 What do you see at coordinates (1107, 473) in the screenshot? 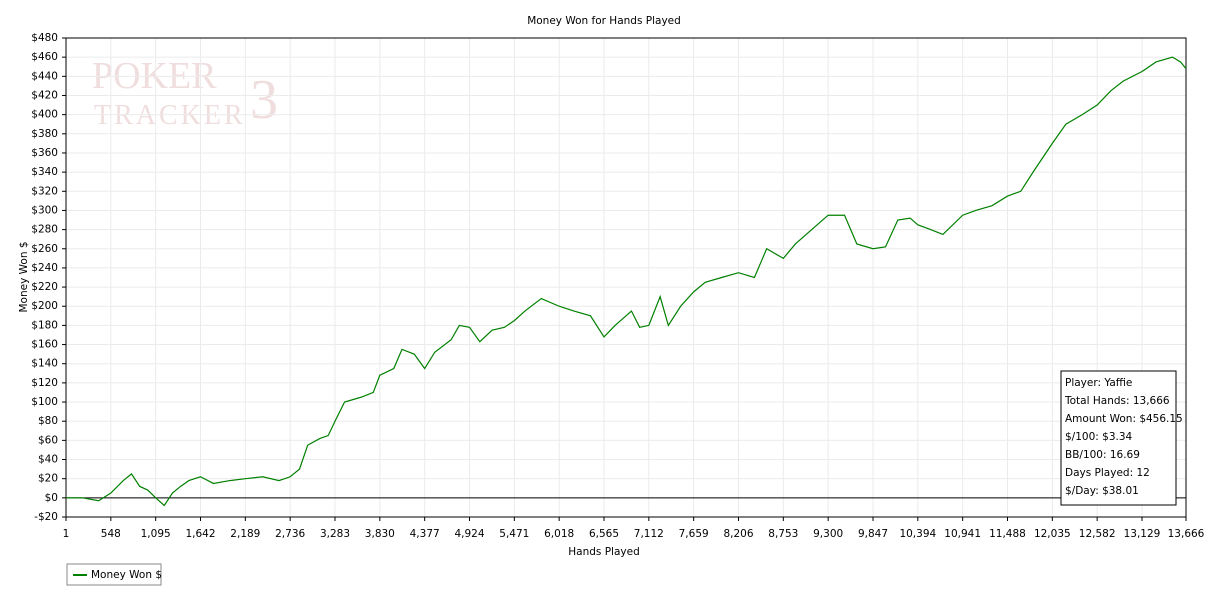
I see `info-line: Days Played: 12` at bounding box center [1107, 473].